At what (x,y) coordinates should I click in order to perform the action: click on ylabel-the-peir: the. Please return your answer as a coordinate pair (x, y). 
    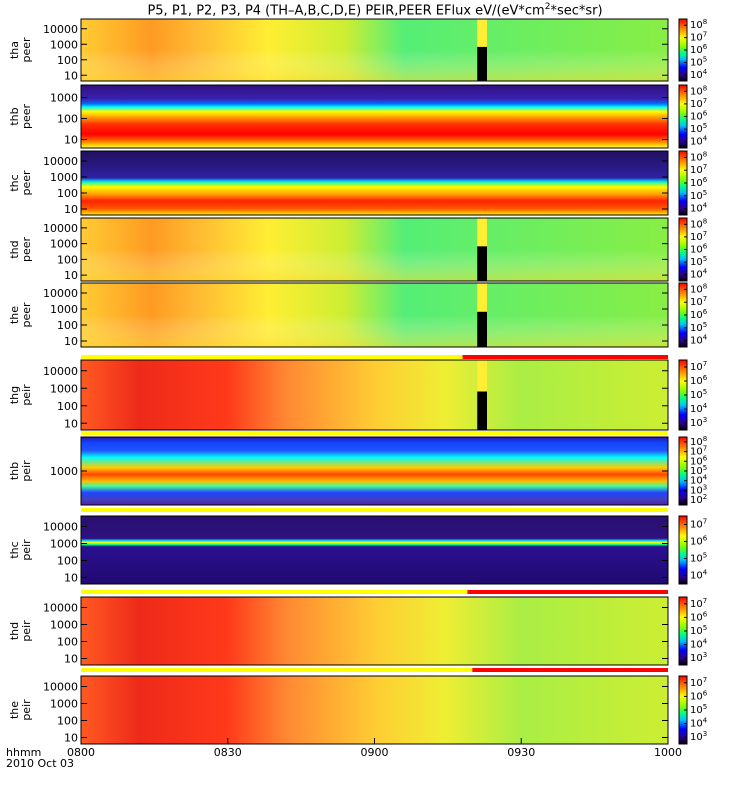
    Looking at the image, I should click on (14, 710).